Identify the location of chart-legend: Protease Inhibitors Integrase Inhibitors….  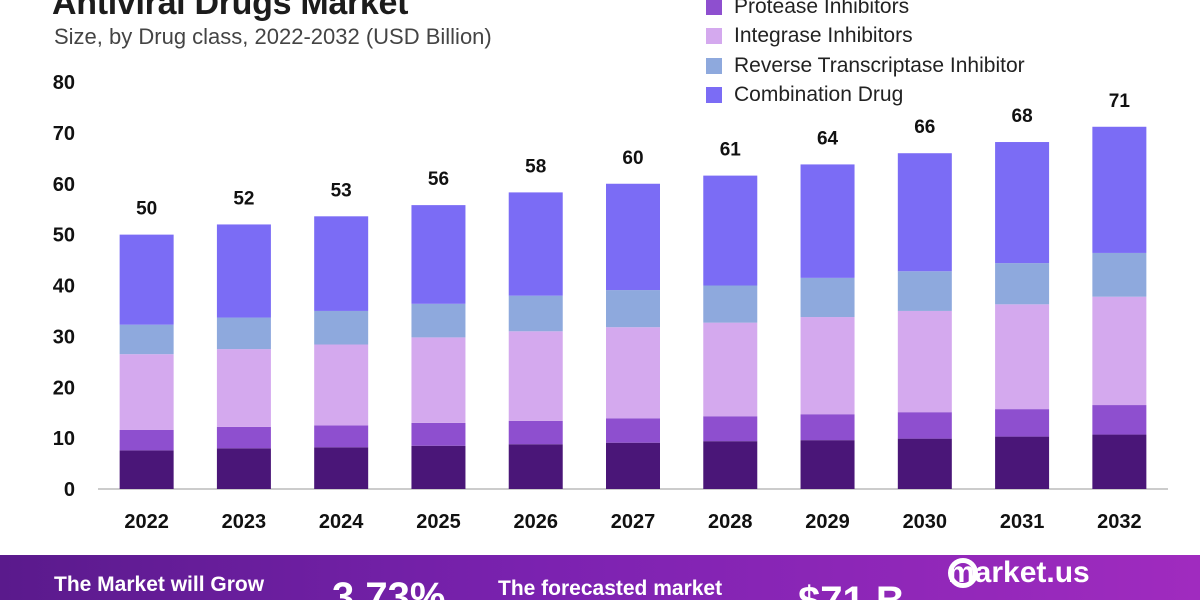
(936, 55).